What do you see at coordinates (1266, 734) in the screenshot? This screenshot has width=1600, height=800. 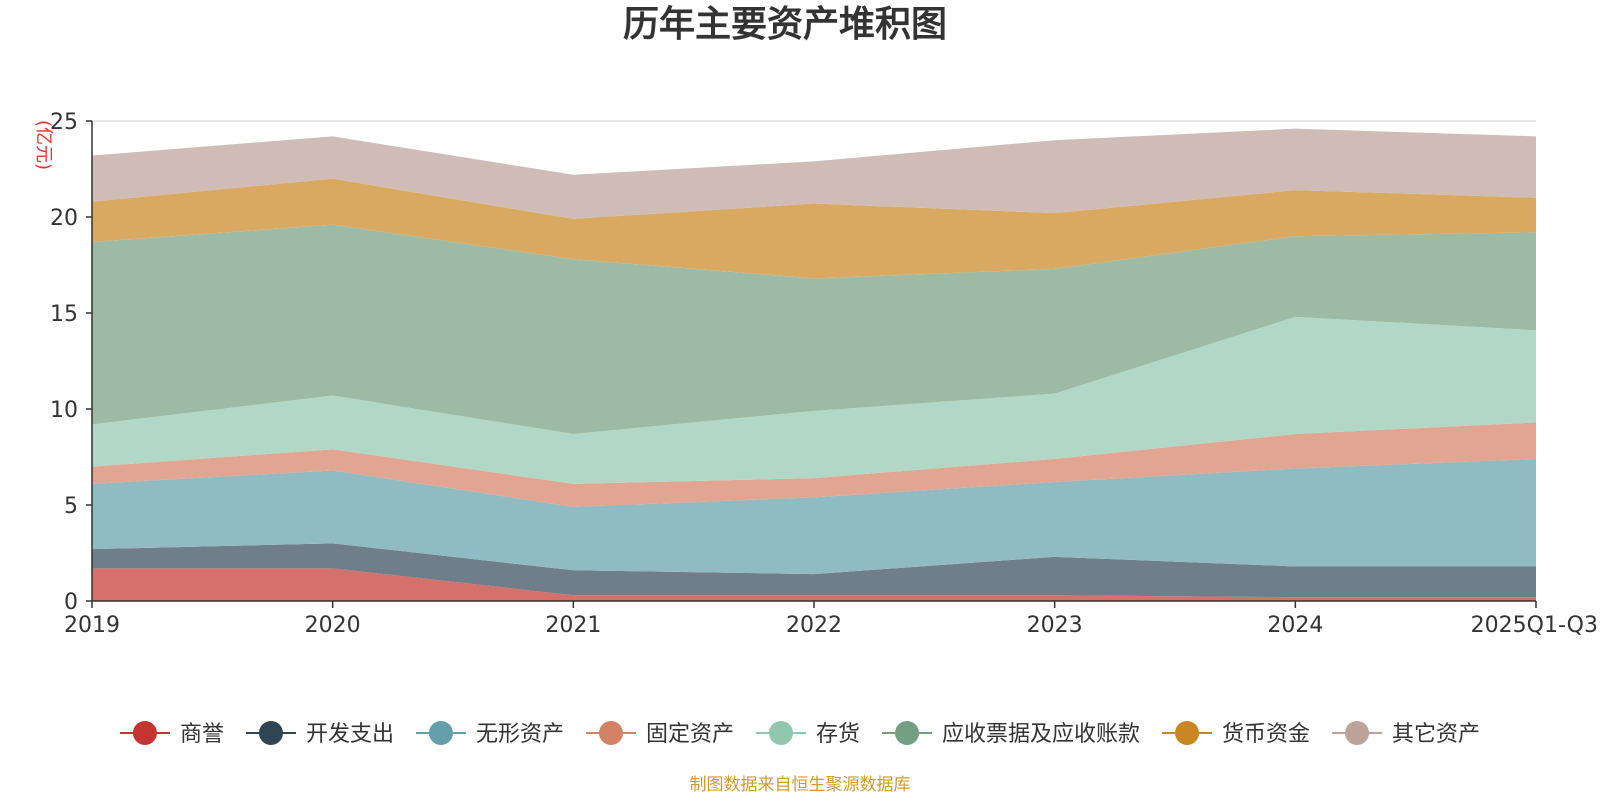 I see `legend-label: 货币资金` at bounding box center [1266, 734].